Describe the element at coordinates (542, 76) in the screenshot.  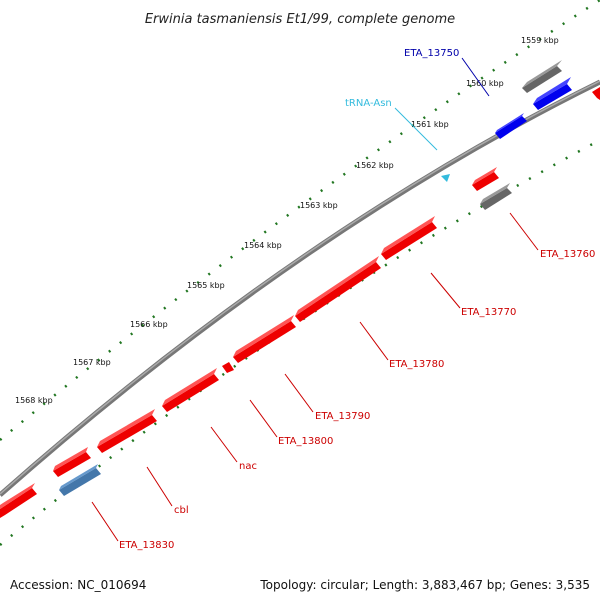
I see `gene-block-gray` at that location.